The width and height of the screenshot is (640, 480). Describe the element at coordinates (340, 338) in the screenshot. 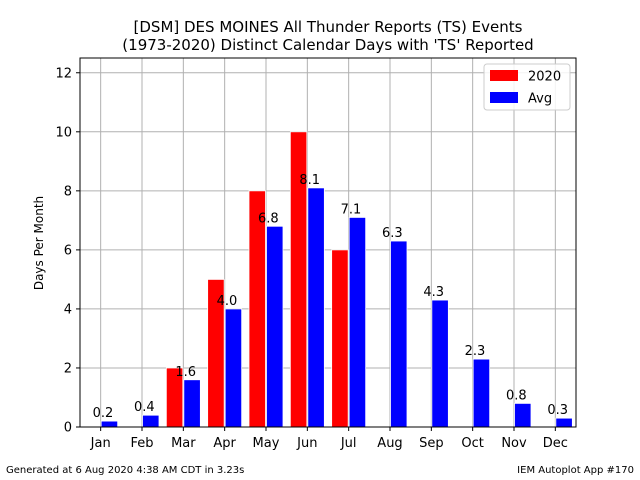

I see `bar-2020` at that location.